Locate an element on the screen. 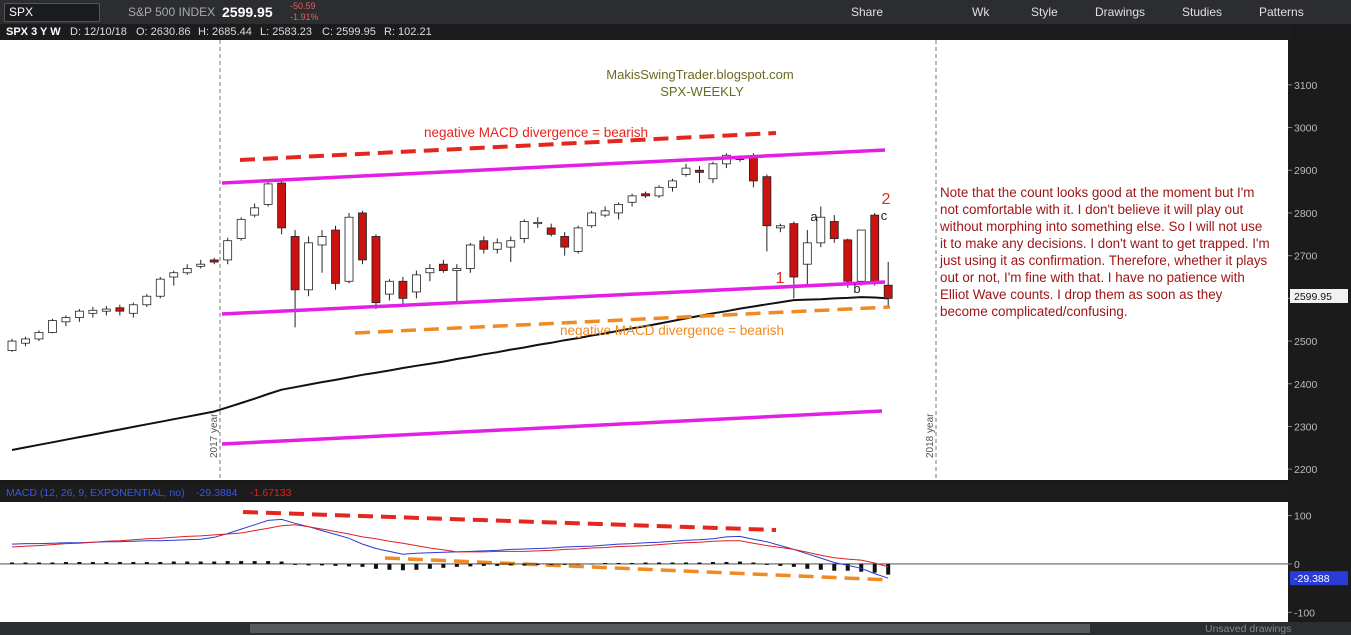  wave-label: a is located at coordinates (814, 216).